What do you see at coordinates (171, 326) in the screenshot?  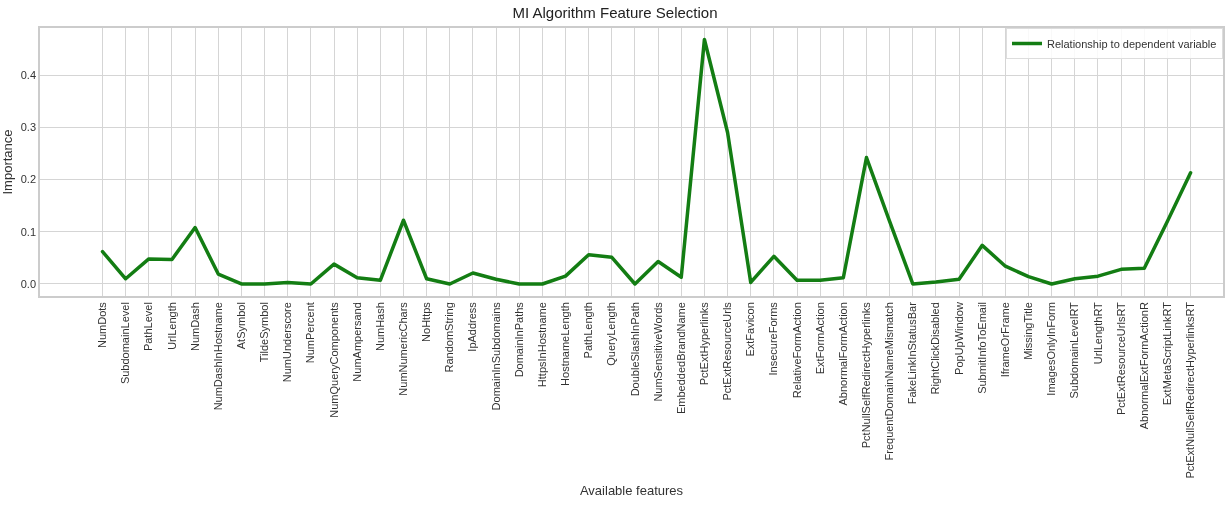 I see `x-tick-label: UrlLength` at bounding box center [171, 326].